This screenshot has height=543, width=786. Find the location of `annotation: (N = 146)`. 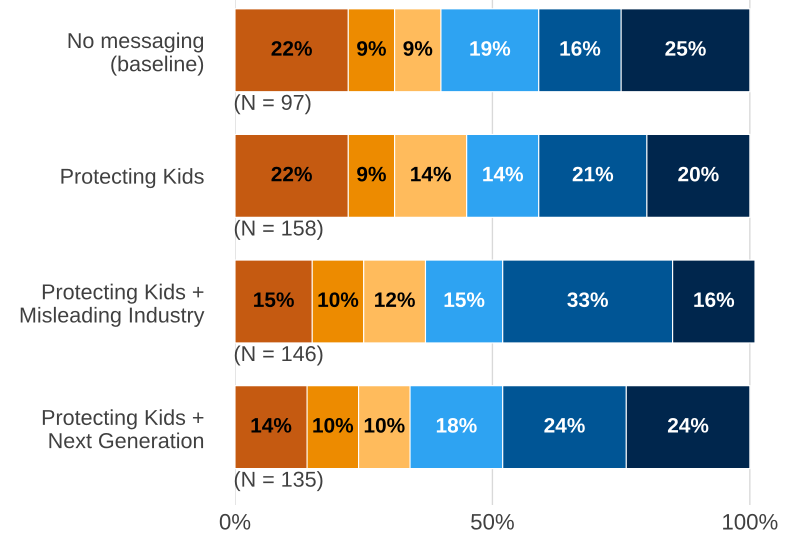

annotation: (N = 146) is located at coordinates (278, 355).